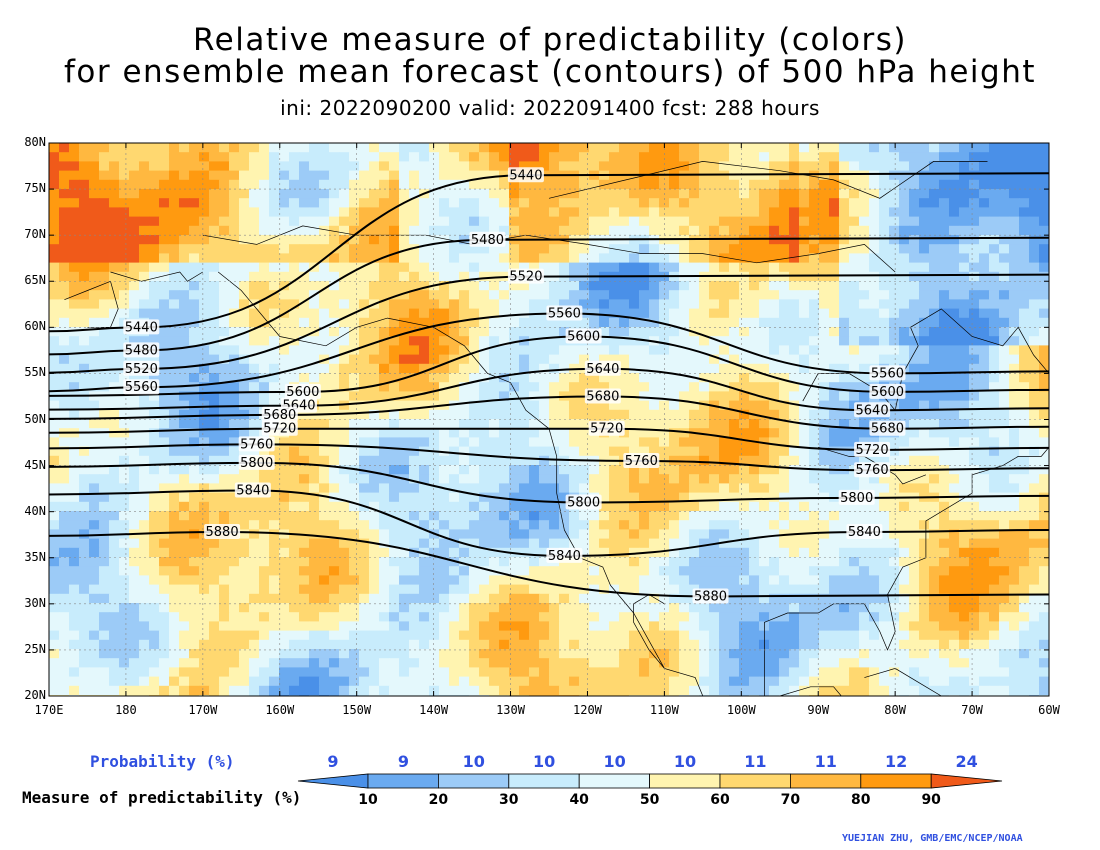  Describe the element at coordinates (280, 710) in the screenshot. I see `lon-label: 160W` at that location.